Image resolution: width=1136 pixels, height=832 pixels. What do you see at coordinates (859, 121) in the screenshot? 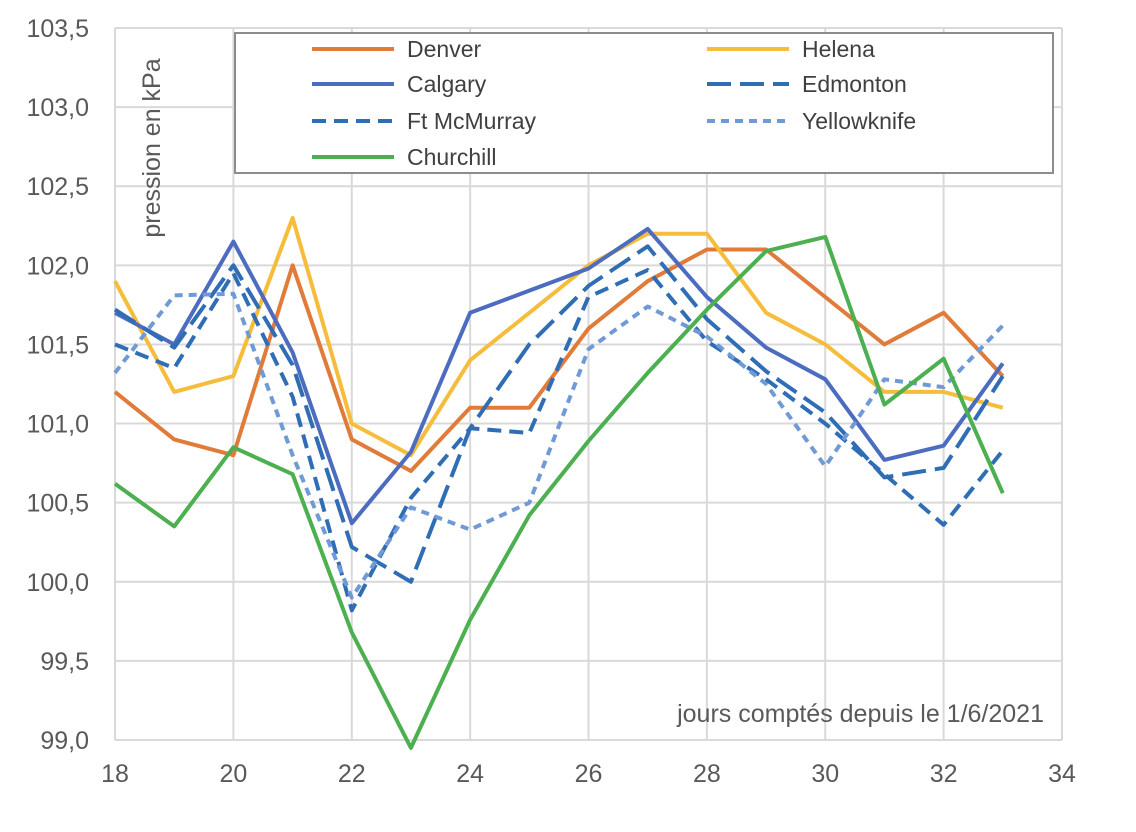
I see `legend-label-yellowknife: Yellowknife` at bounding box center [859, 121].